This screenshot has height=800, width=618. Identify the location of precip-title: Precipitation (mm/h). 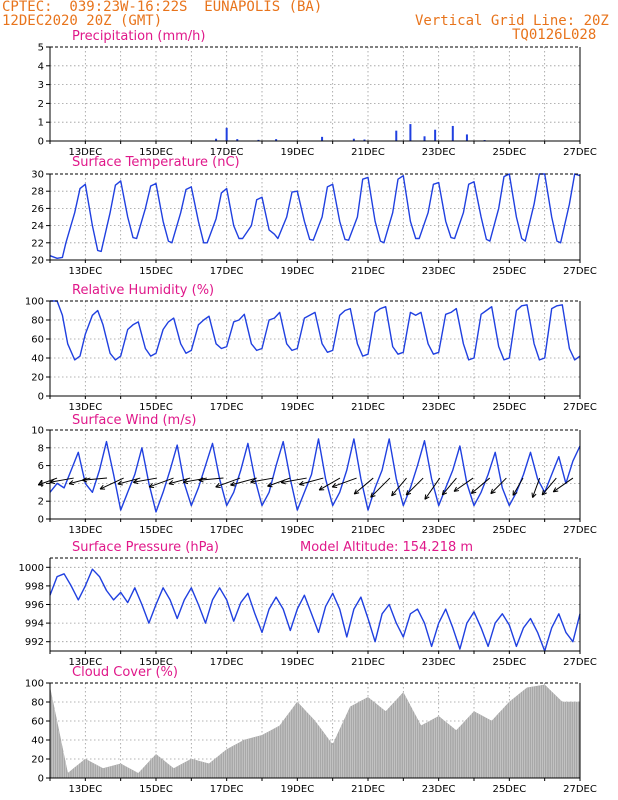
(139, 36).